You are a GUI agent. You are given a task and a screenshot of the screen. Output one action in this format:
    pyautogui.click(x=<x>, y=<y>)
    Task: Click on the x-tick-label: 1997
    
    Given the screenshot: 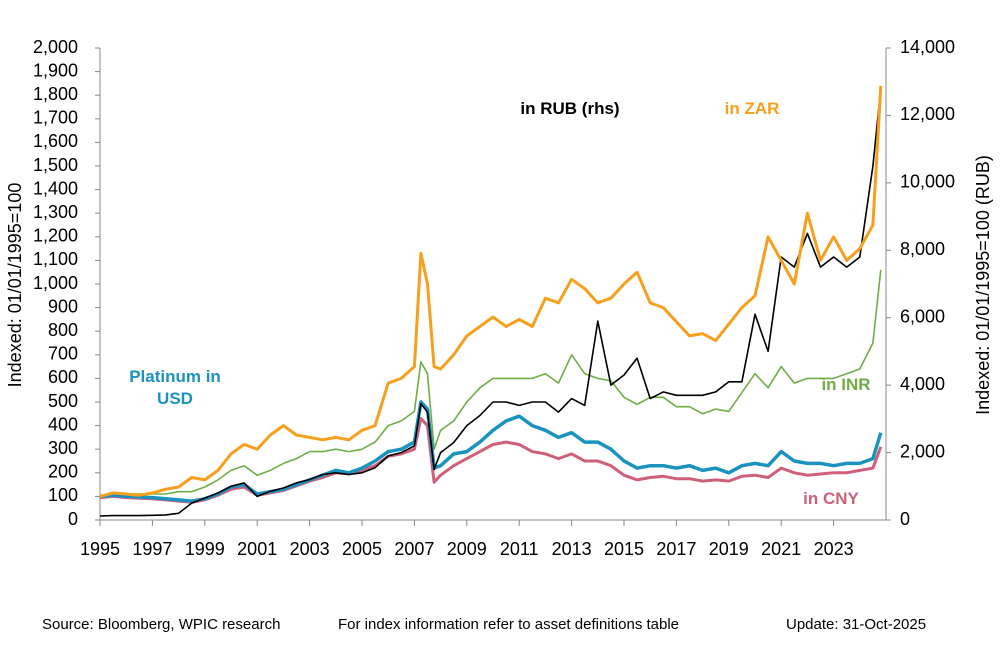 What is the action you would take?
    pyautogui.click(x=152, y=549)
    